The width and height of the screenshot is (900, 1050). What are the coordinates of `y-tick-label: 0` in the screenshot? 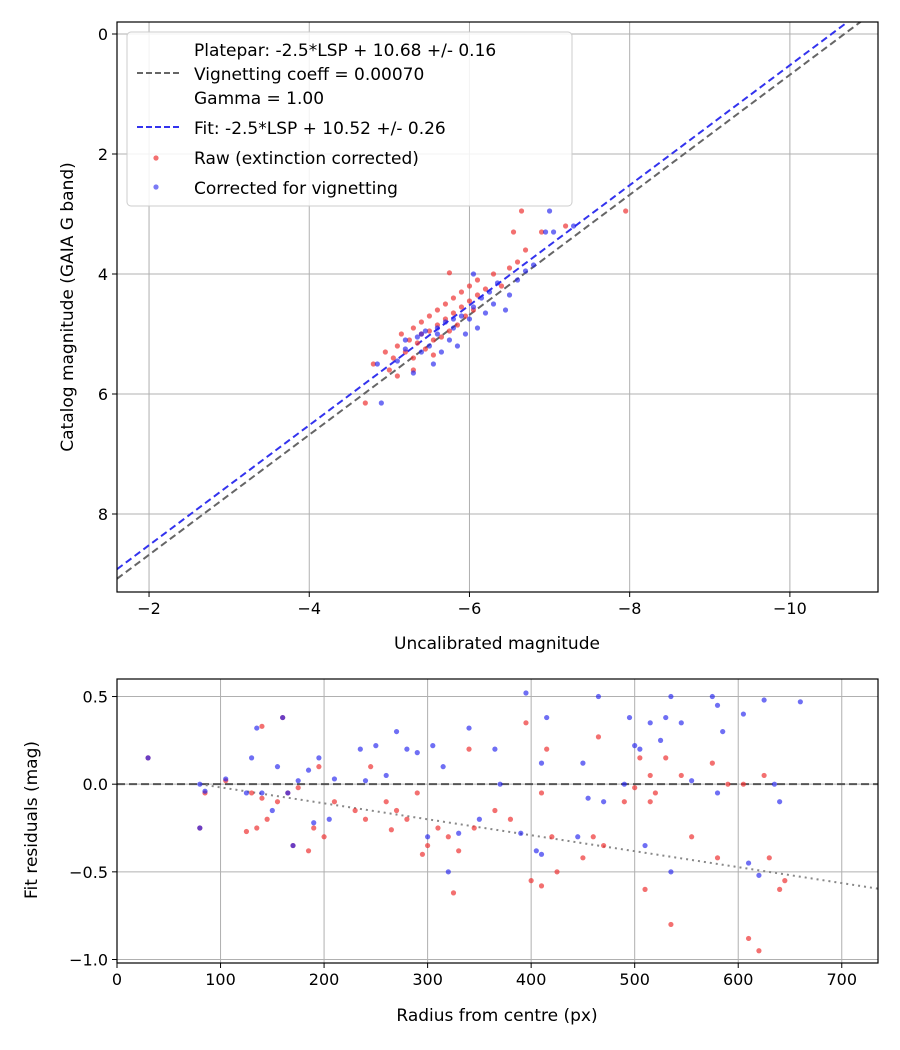 It's located at (103, 34).